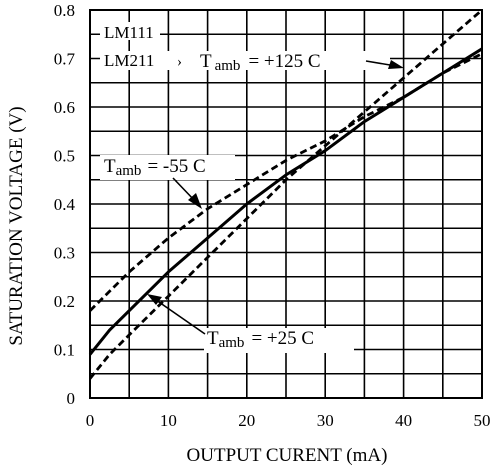 The height and width of the screenshot is (470, 495). Describe the element at coordinates (155, 167) in the screenshot. I see `annotation-tamb-minus55: Tamb = -55 C` at that location.